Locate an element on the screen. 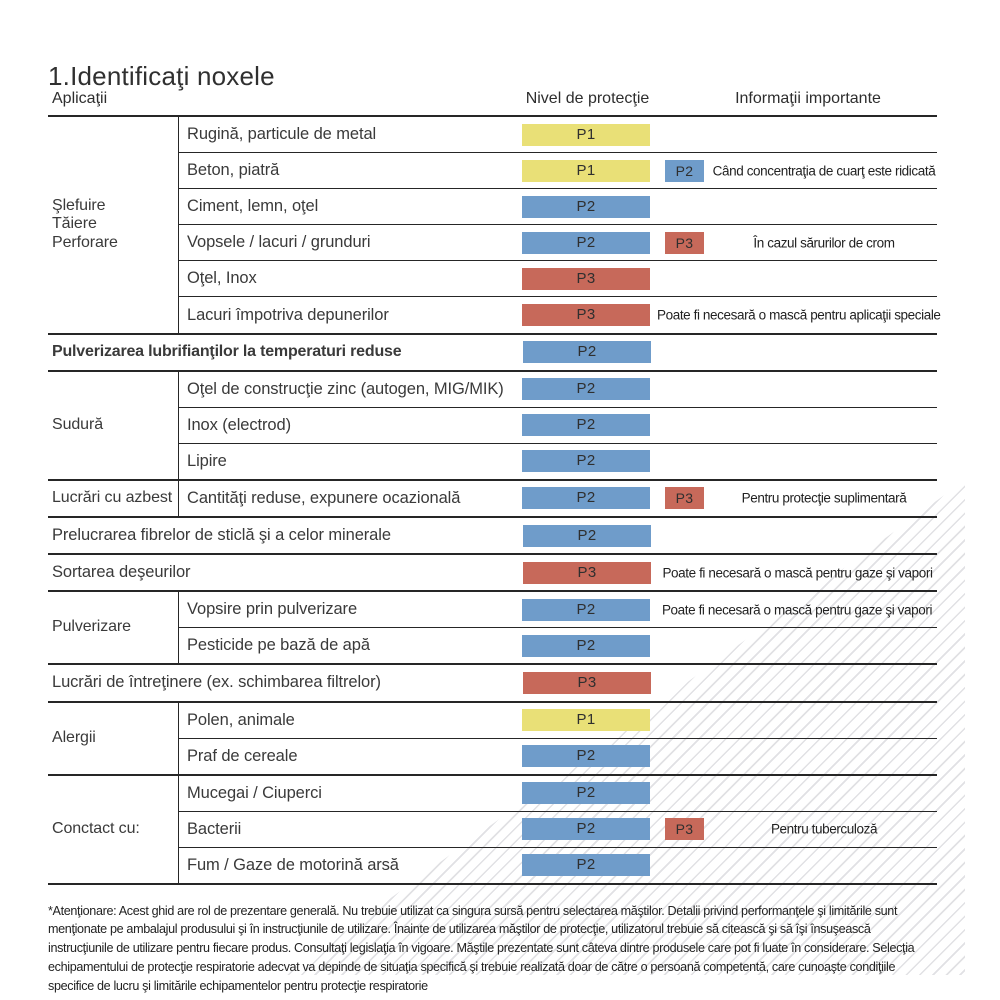  hazard-label: Oţel, Inox is located at coordinates (222, 278).